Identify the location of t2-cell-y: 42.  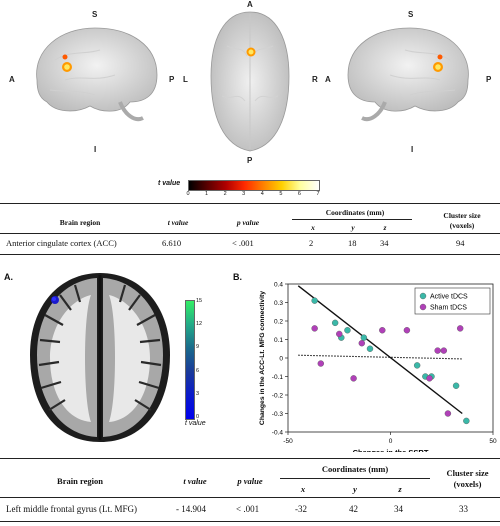
(353, 509).